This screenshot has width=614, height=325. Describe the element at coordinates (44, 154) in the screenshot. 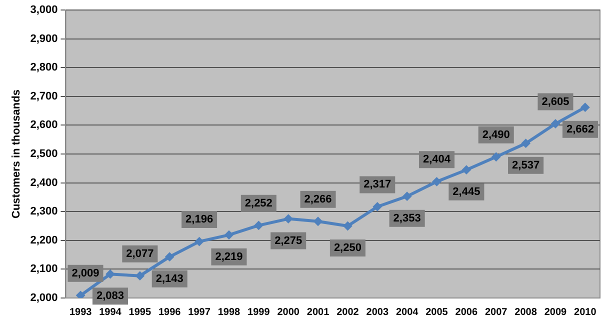

I see `y-tick-label: 2,500` at that location.